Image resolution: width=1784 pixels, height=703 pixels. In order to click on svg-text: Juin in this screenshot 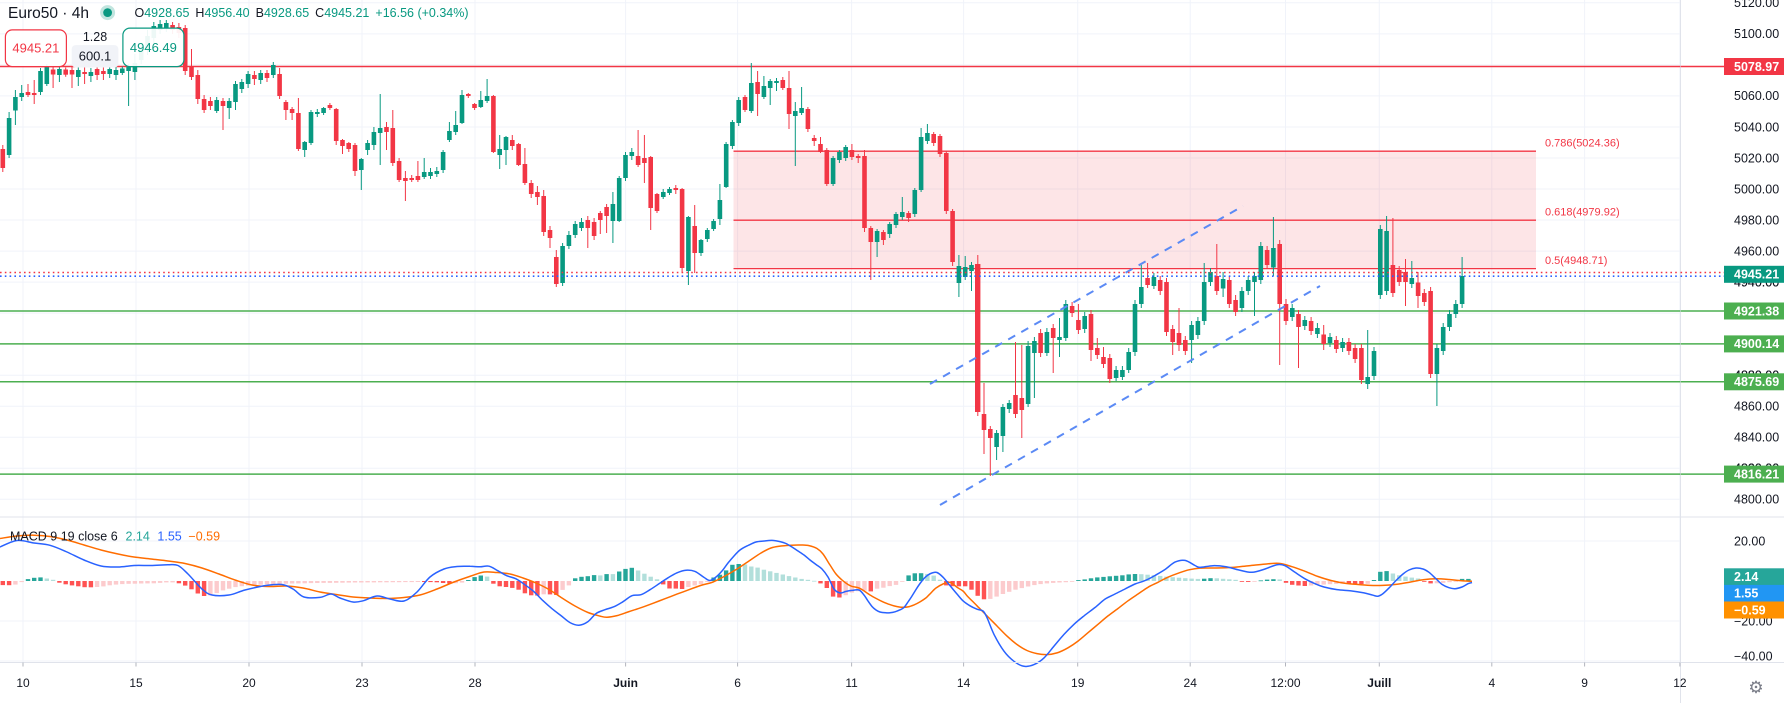, I will do `click(625, 683)`.